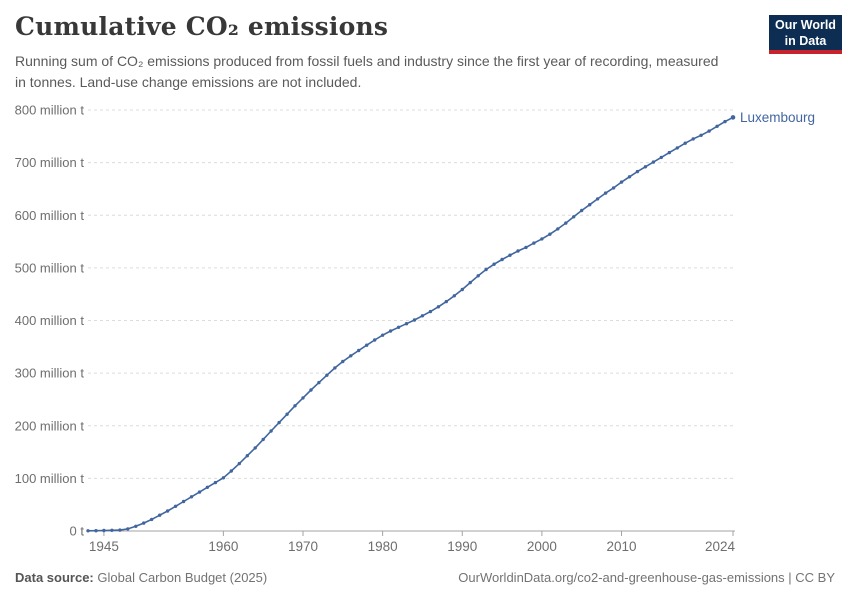 Image resolution: width=850 pixels, height=600 pixels. What do you see at coordinates (50, 215) in the screenshot?
I see `y-tick-label: 600 million t` at bounding box center [50, 215].